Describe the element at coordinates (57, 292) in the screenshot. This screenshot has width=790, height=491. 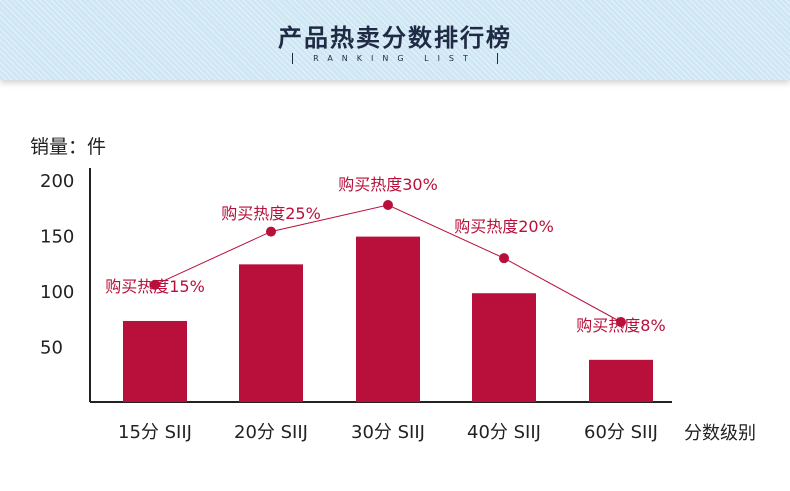
I see `y-tick-label: 100` at that location.